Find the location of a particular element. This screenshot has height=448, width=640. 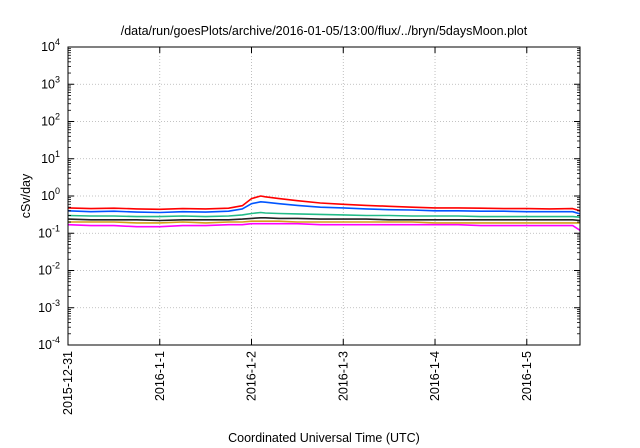

y-tick-label: 10² is located at coordinates (50, 120).